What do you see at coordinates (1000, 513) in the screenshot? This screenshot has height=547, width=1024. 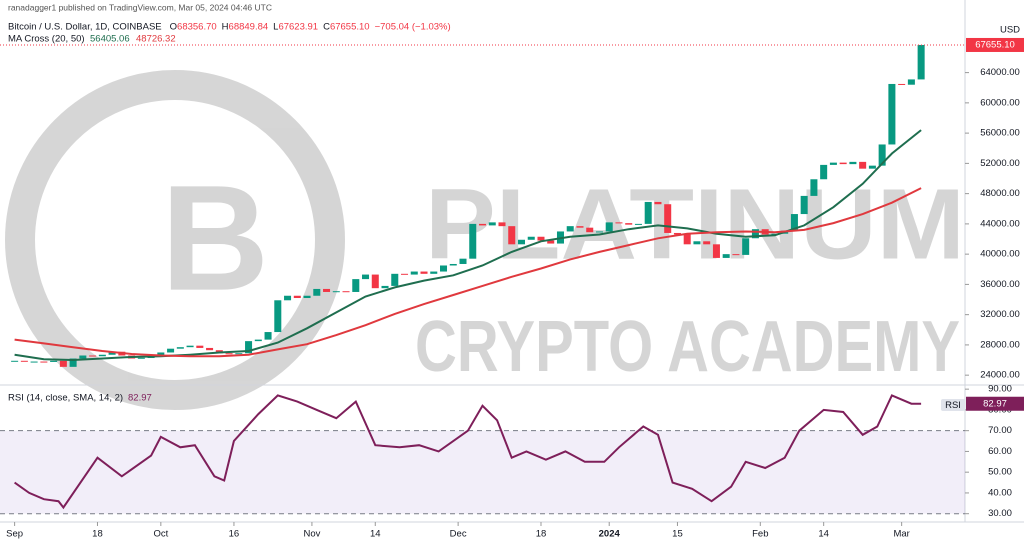 I see `y-tick-label: 30.00` at bounding box center [1000, 513].